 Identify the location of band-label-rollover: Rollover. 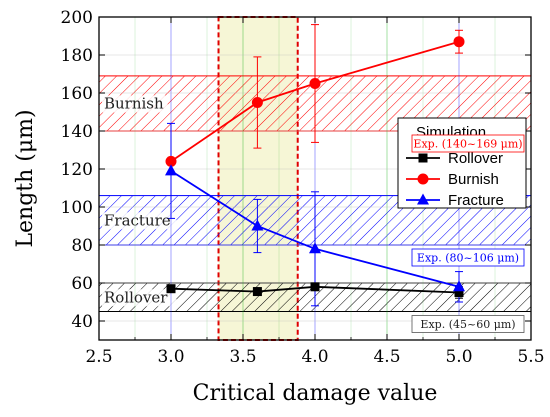
(136, 297).